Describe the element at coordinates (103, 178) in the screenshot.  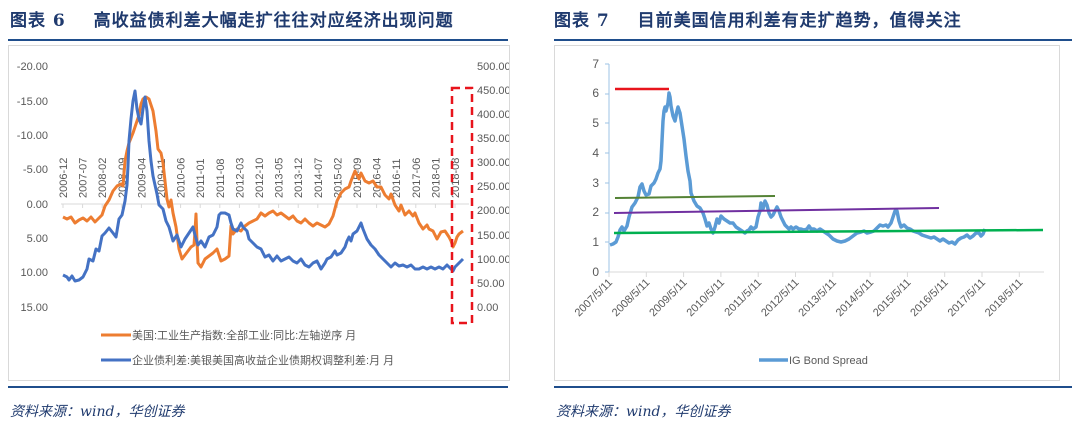
I see `x-tick: 2008-02` at that location.